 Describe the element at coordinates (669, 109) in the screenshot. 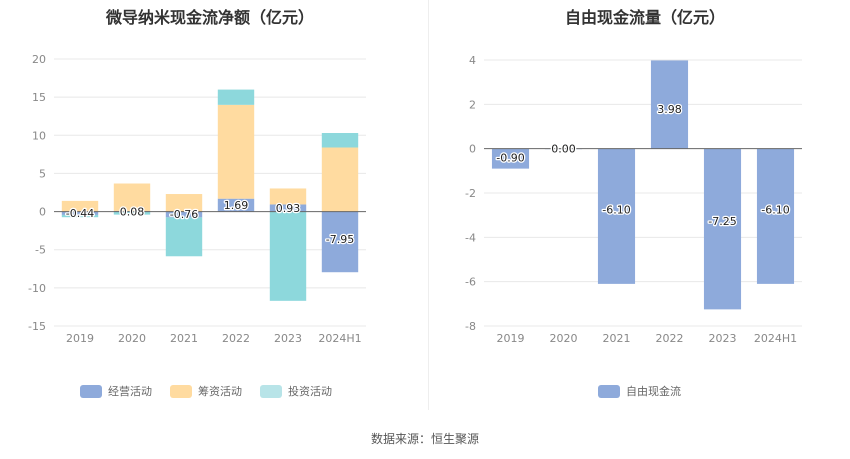

I see `data-label: 3.98` at that location.